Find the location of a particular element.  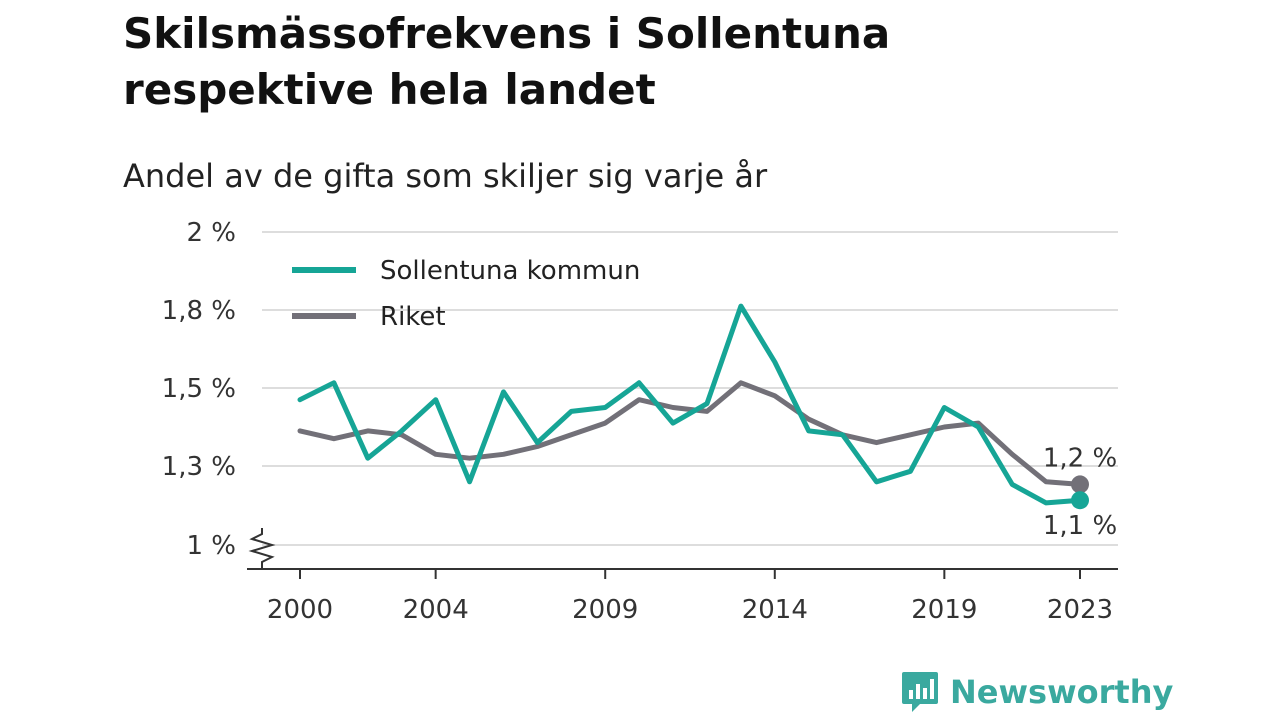

end-label-sollentuna: 1,1 % is located at coordinates (1080, 526).